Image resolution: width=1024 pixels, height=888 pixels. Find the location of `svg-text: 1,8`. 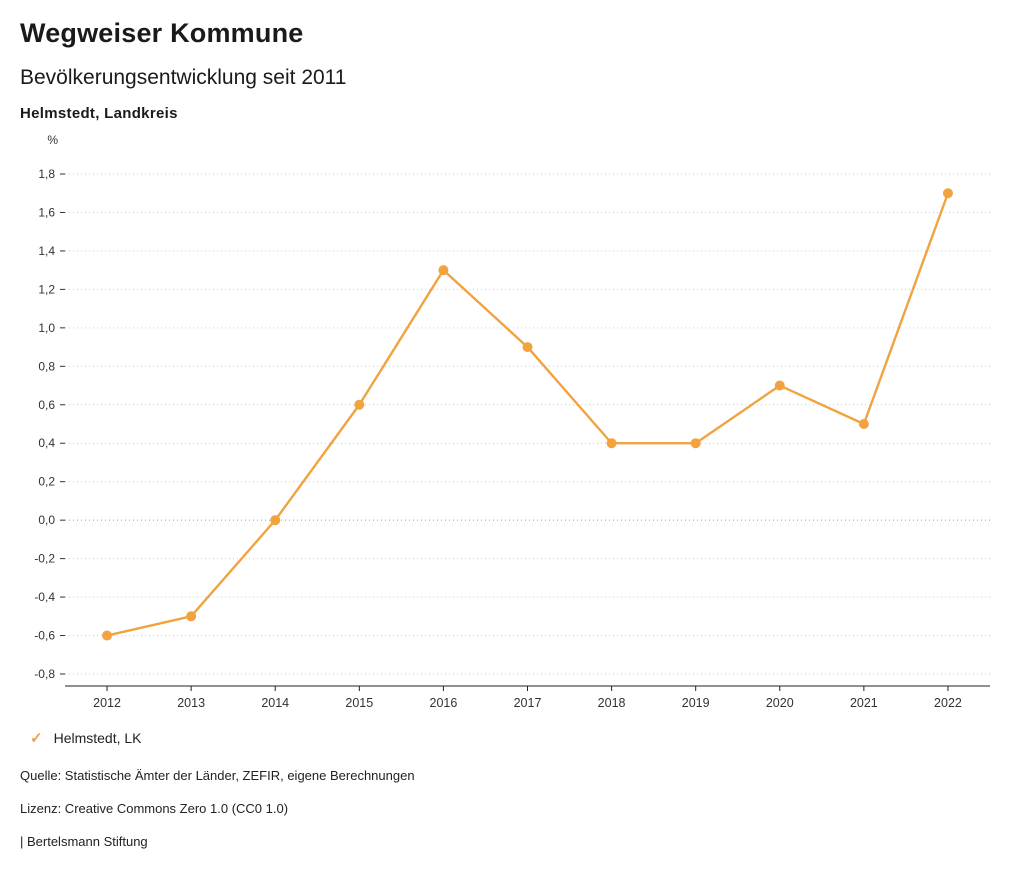

svg-text: 1,8 is located at coordinates (46, 174).